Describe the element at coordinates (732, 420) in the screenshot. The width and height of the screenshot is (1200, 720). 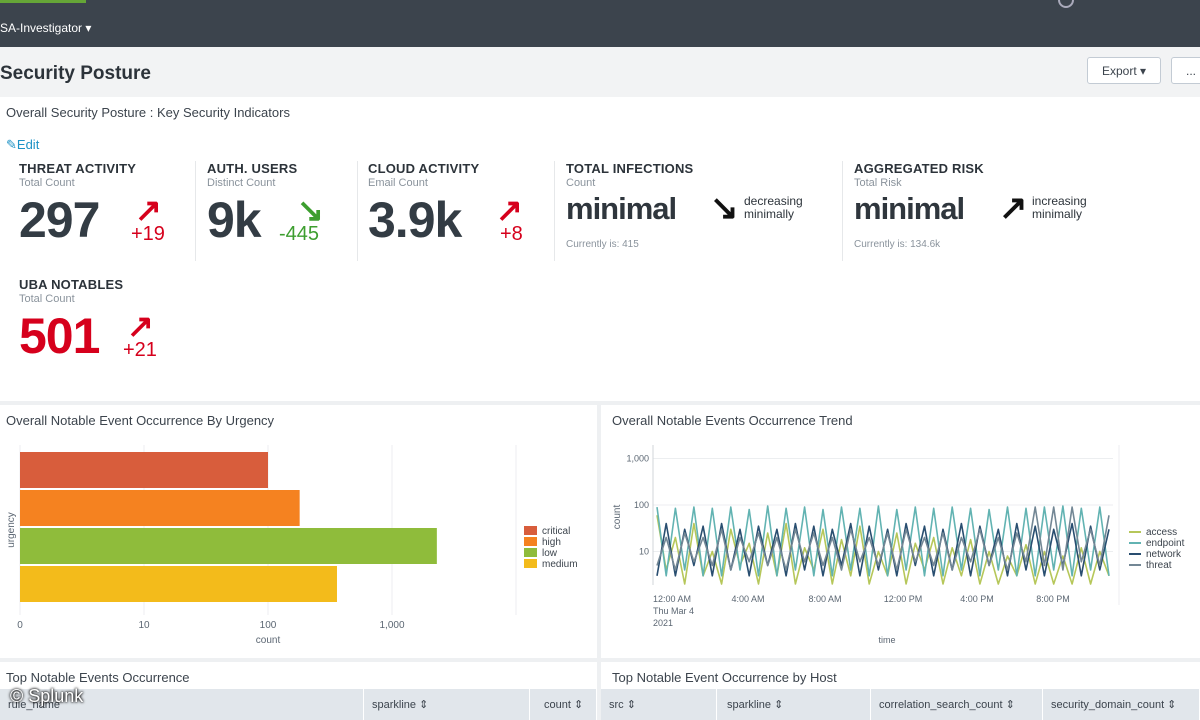
I see `panel-title: Overall Notable Events Occurrence Trend` at that location.